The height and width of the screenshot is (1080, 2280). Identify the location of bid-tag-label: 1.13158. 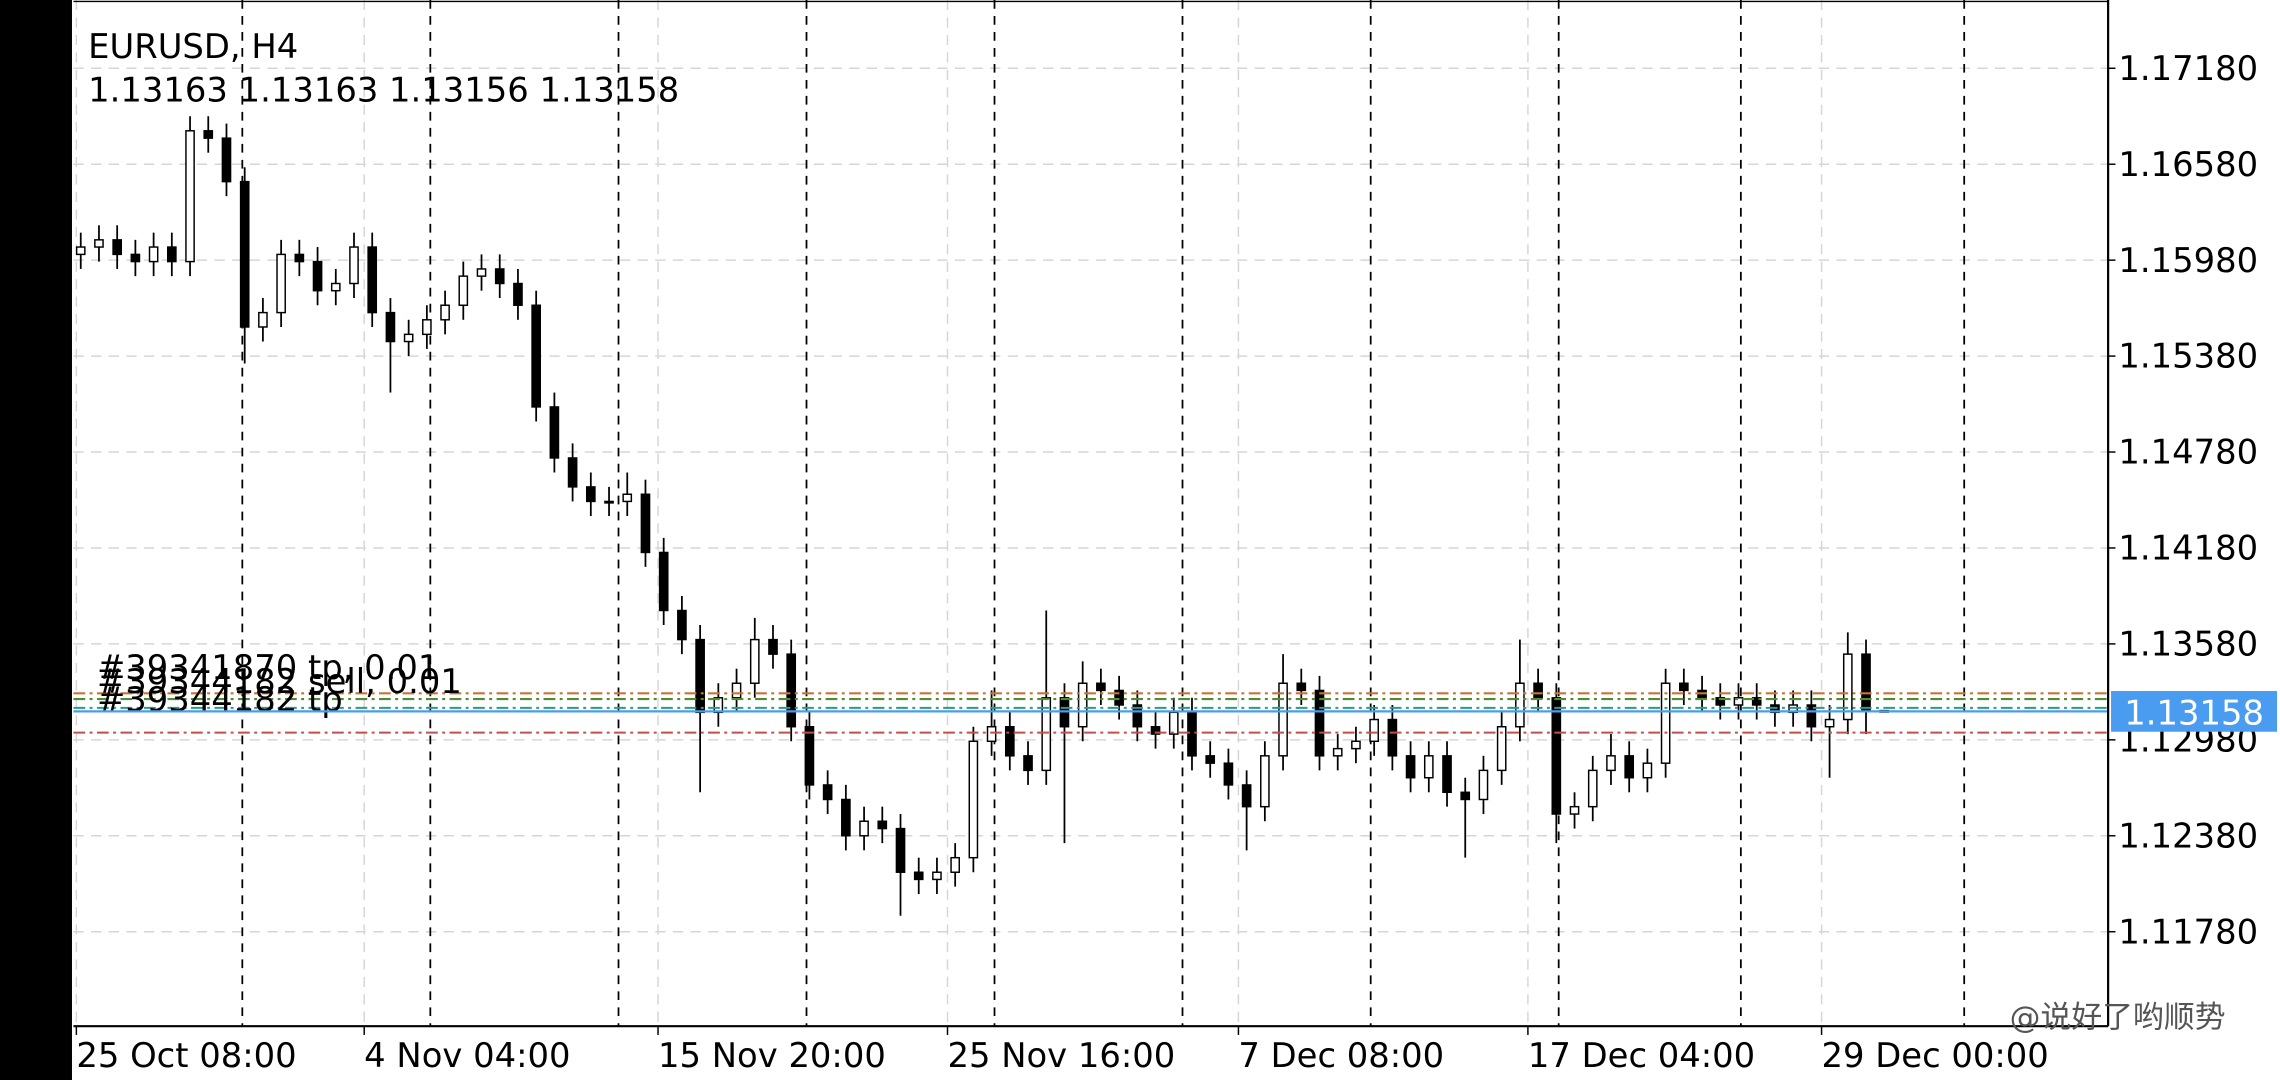
(2194, 713).